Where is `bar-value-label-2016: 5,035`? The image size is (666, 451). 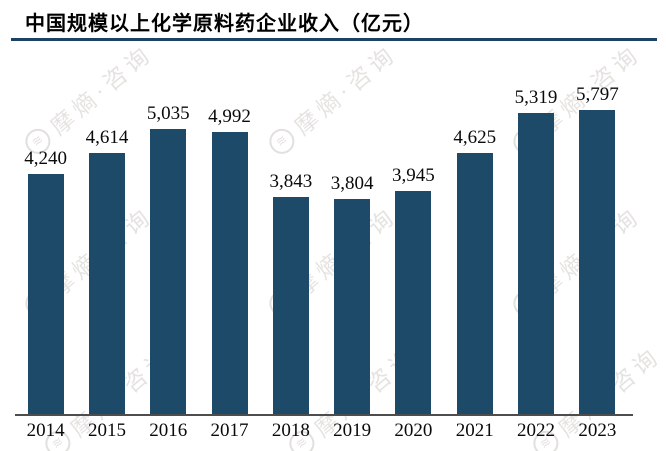
bar-value-label-2016: 5,035 is located at coordinates (168, 114).